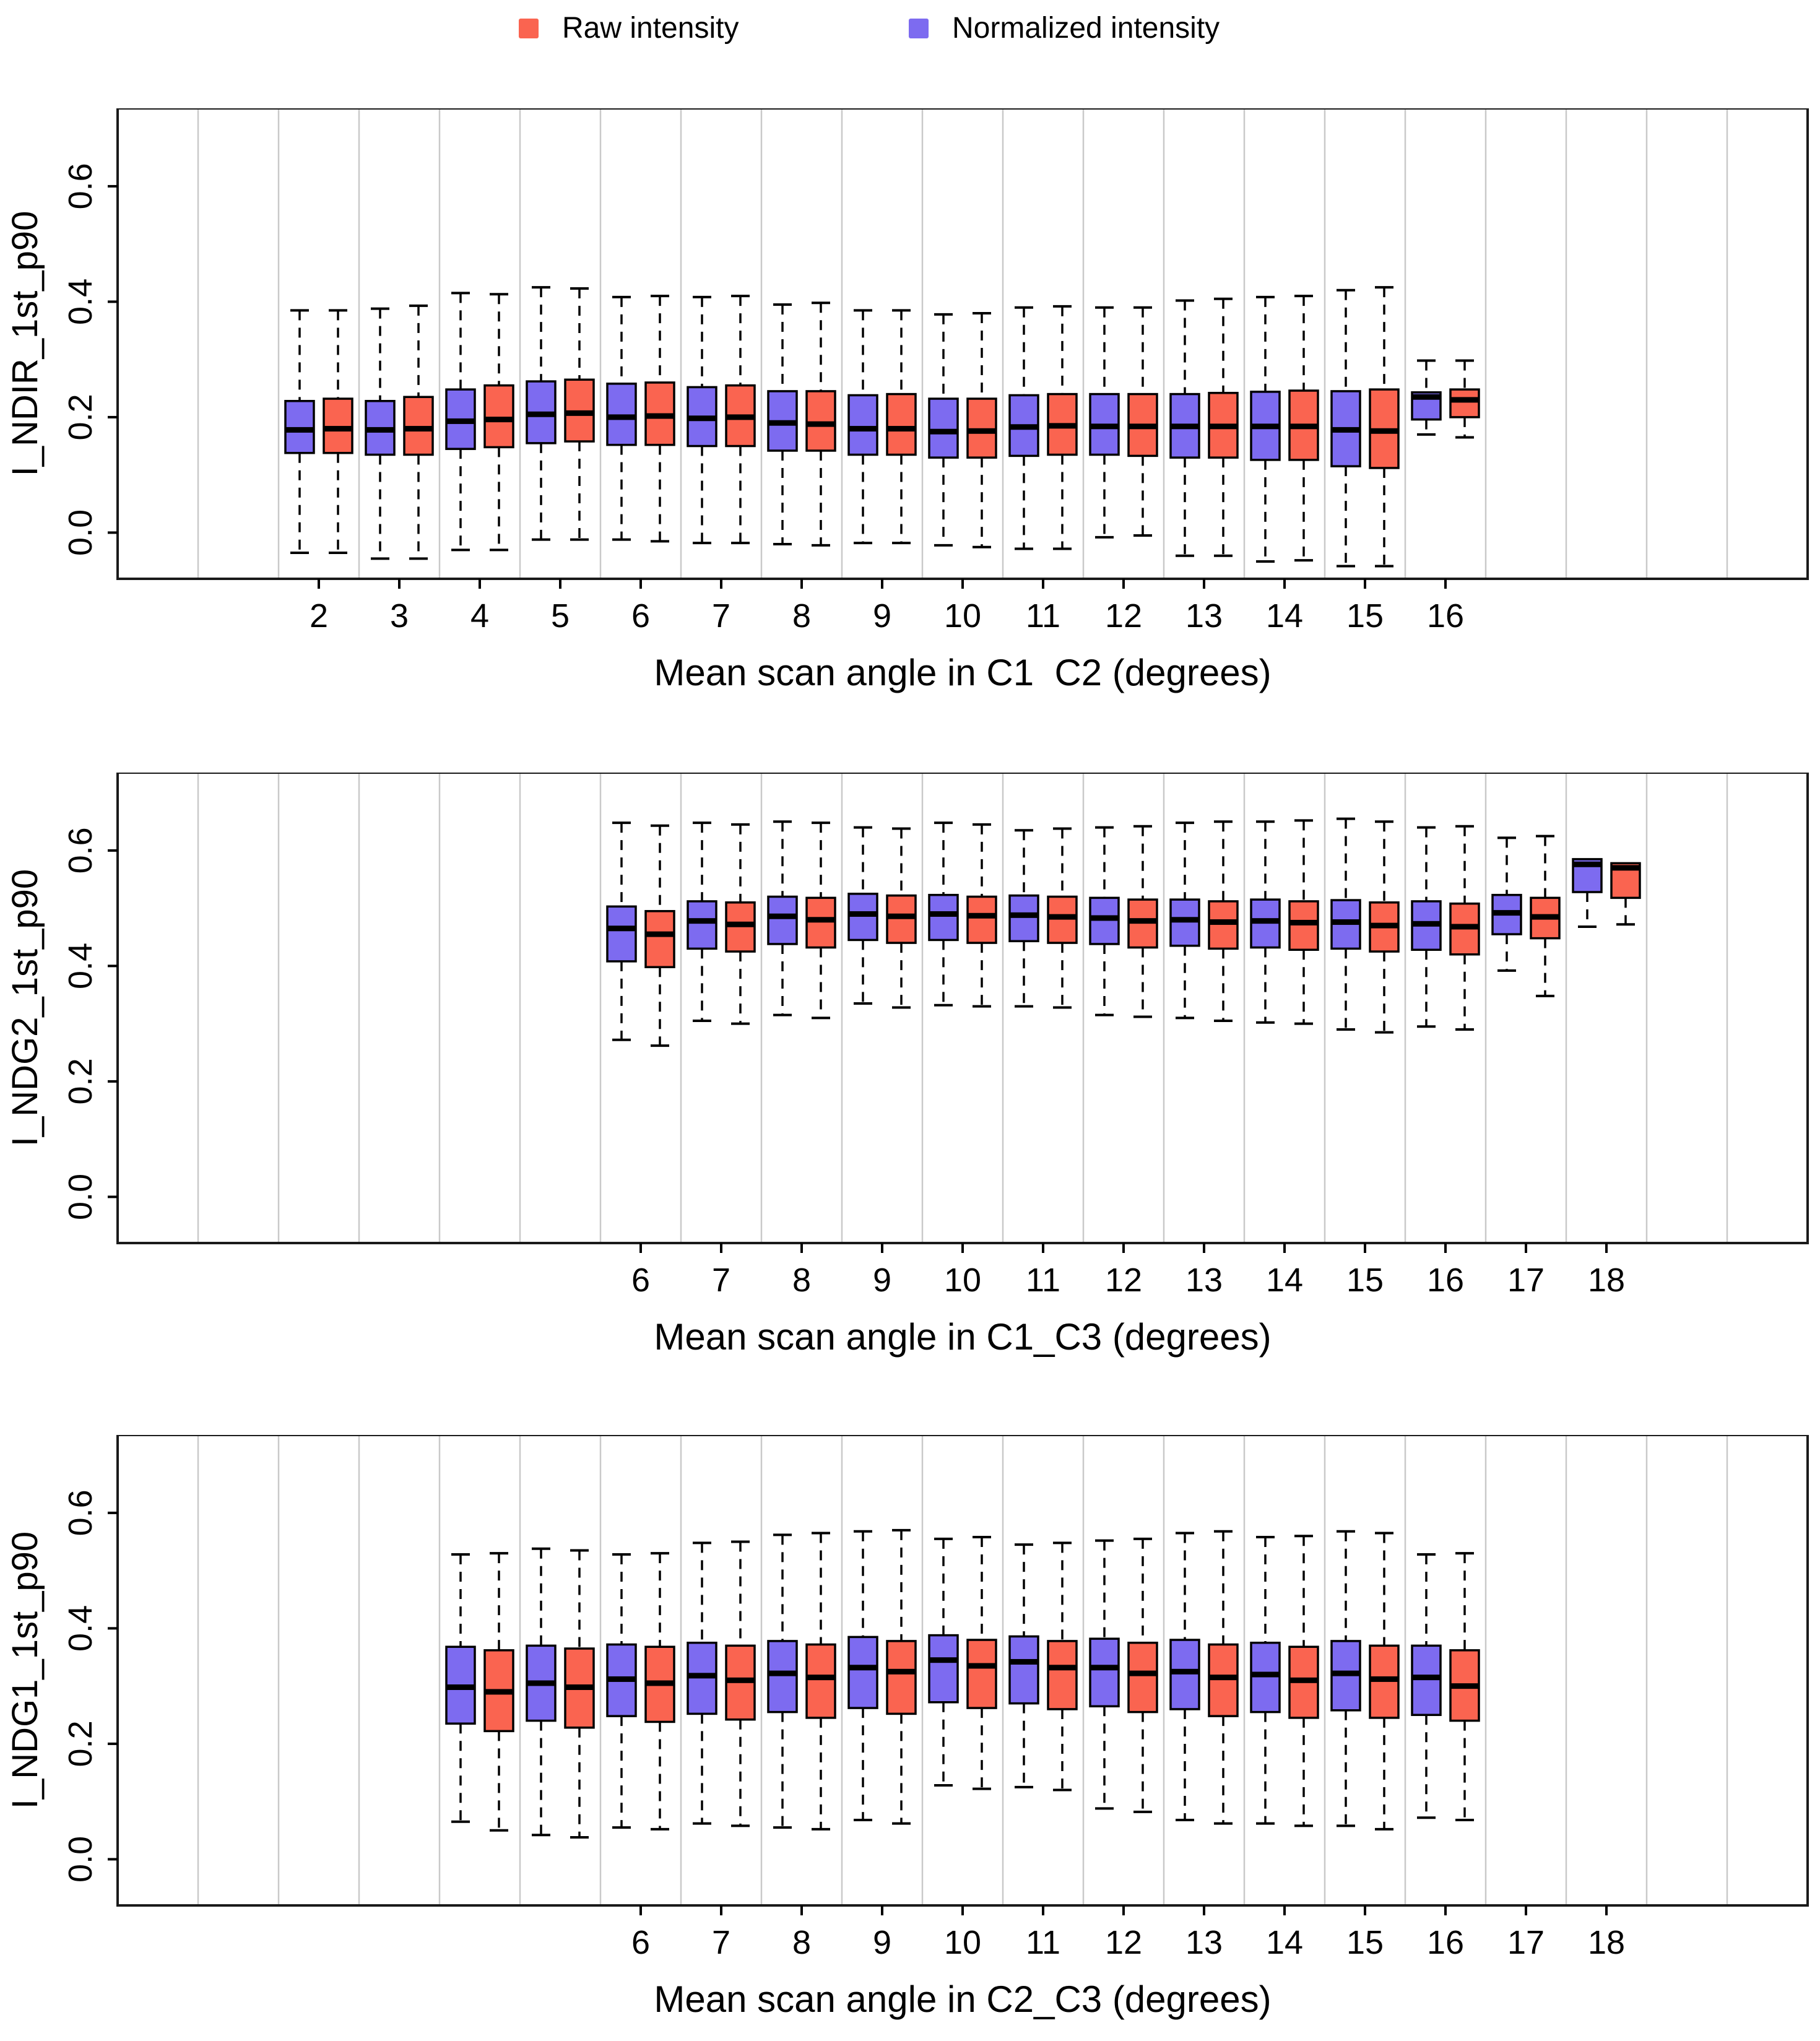 This screenshot has width=1820, height=2041. Describe the element at coordinates (1086, 29) in the screenshot. I see `legend-label-normalized: Normalized intensity` at that location.